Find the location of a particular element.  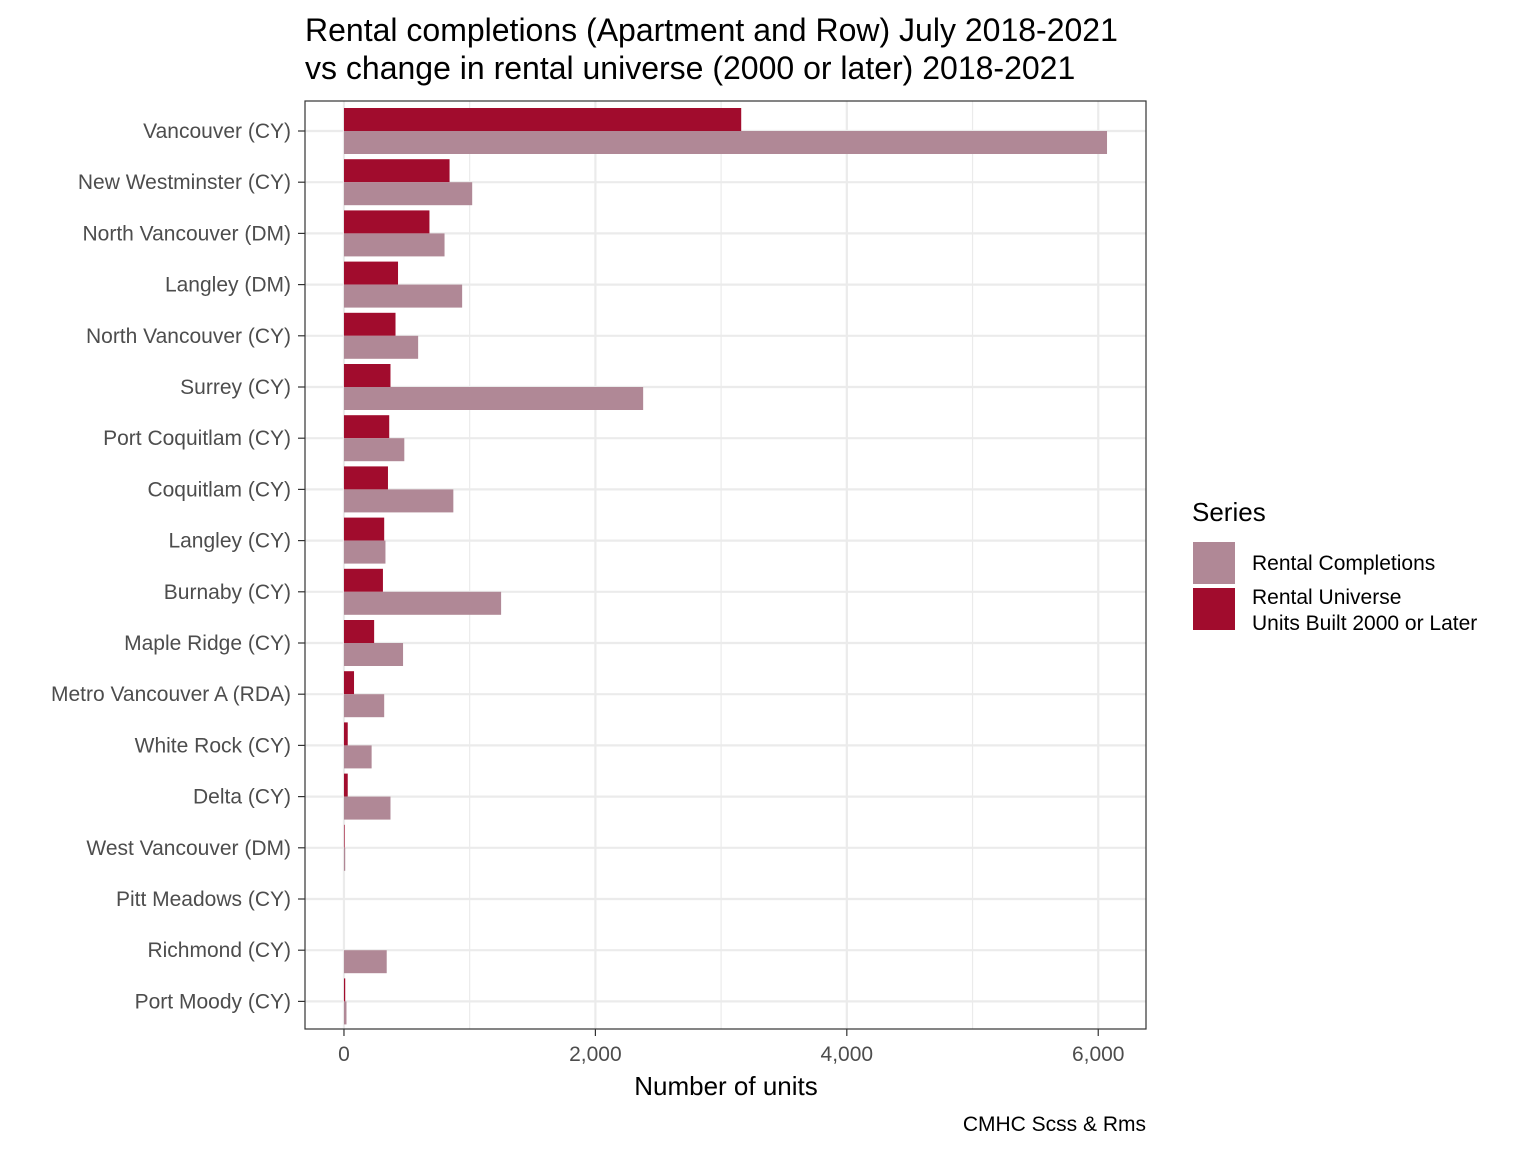

x-tick-label: 6,000 is located at coordinates (1098, 1054).